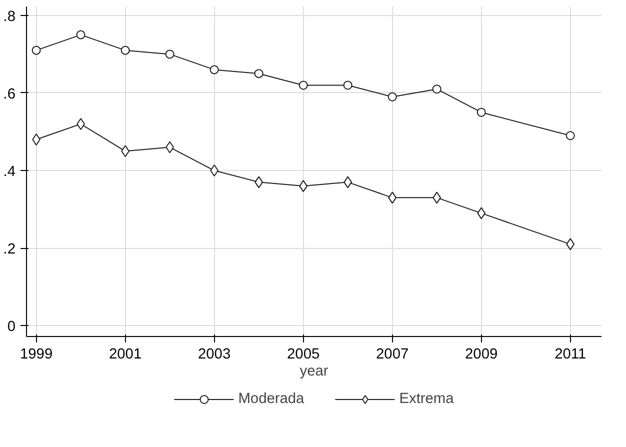 This screenshot has height=447, width=626. Describe the element at coordinates (9, 172) in the screenshot. I see `y-tick-label: .4` at that location.